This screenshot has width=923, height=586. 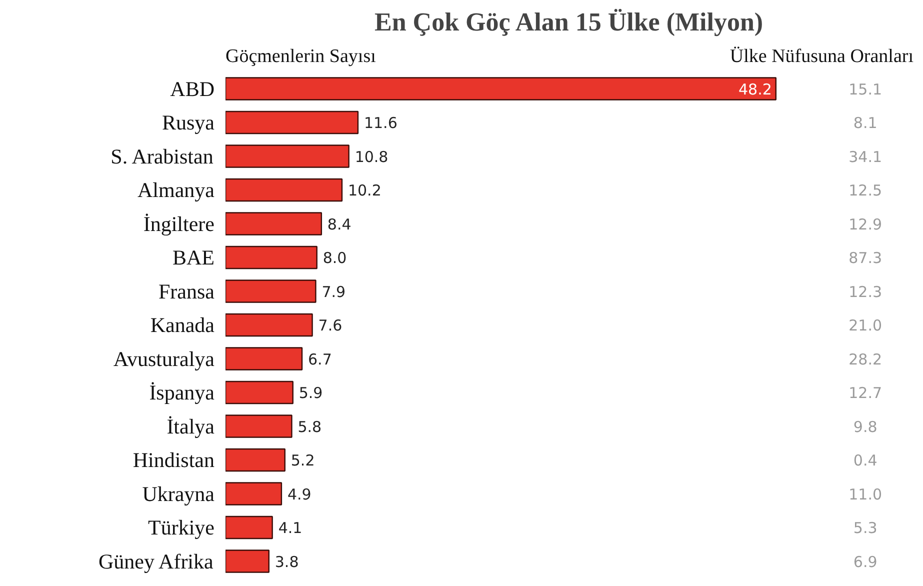 I want to click on text: 9.8, so click(x=865, y=427).